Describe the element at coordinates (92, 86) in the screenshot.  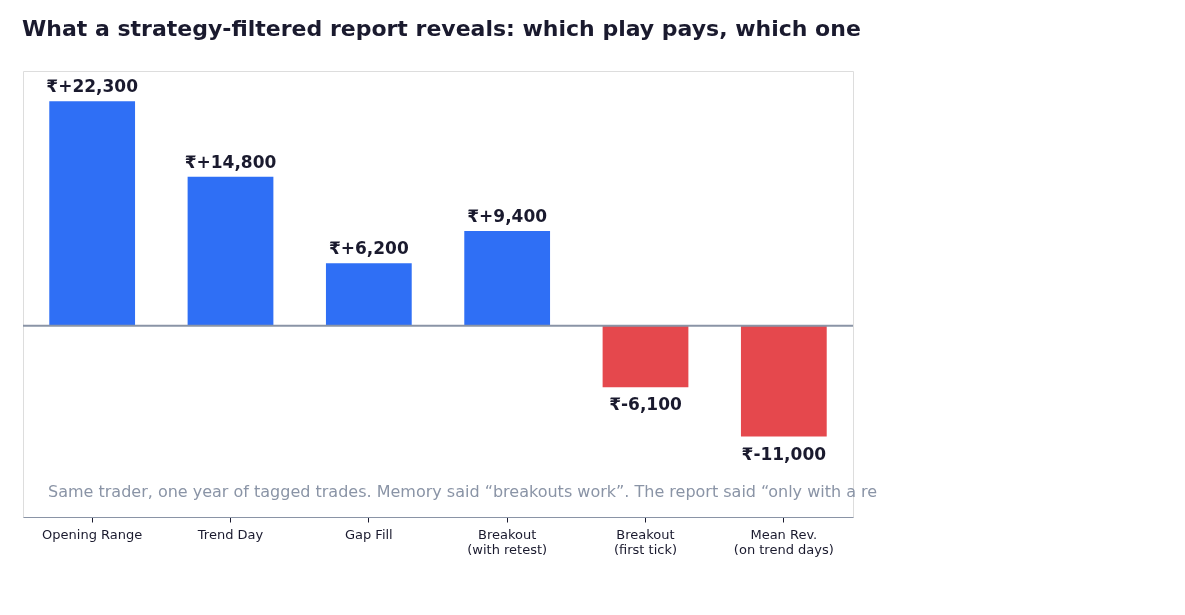
I see `data-label: ₹+22,300` at that location.